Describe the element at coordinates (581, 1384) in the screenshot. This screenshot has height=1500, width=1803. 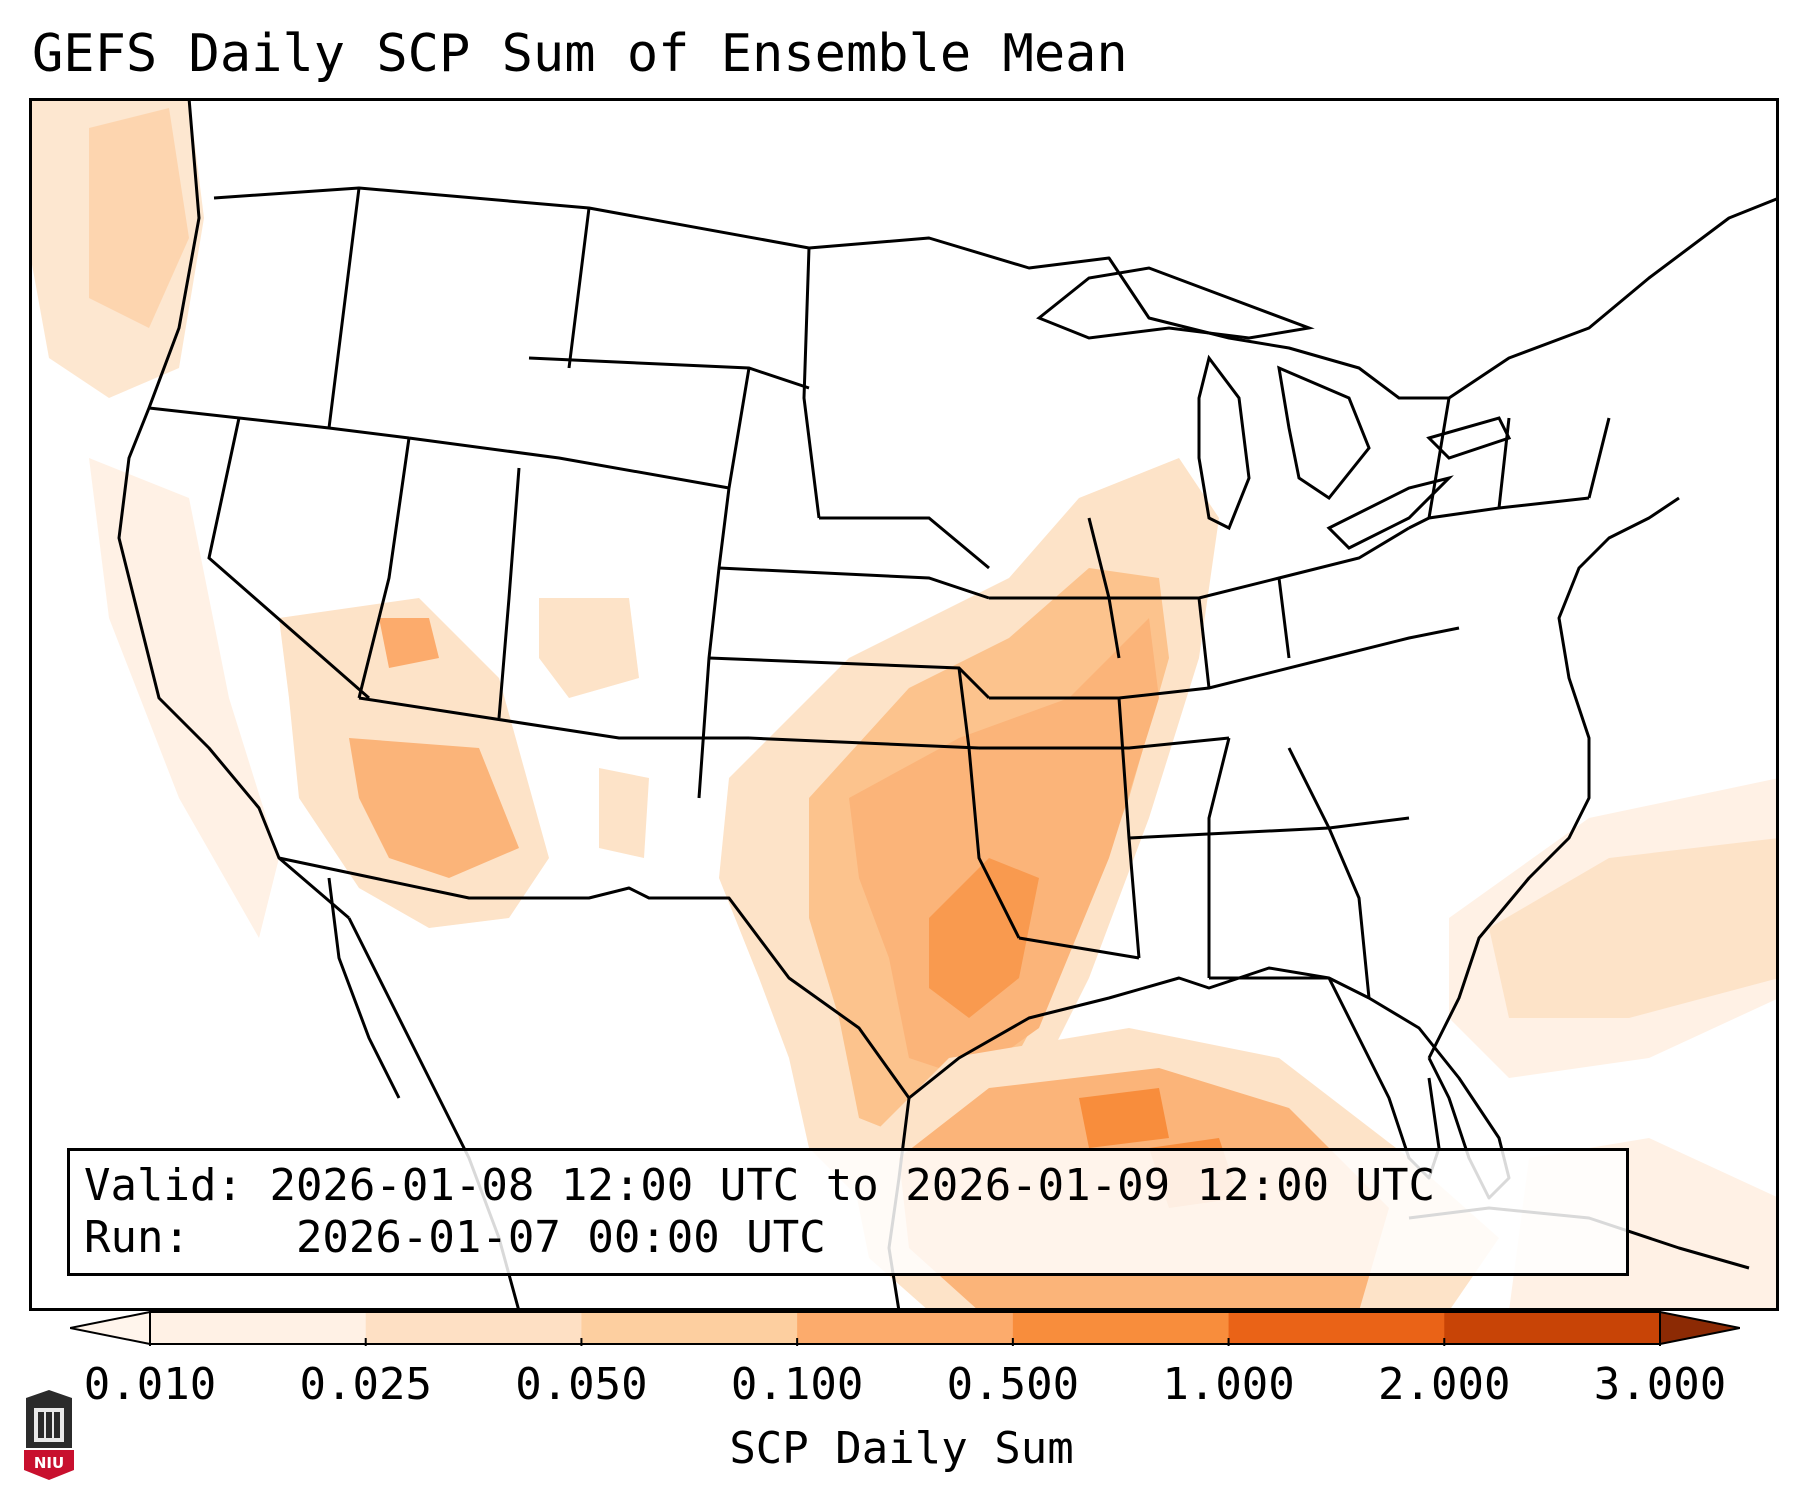
I see `colorbar-tick-label: 0.050` at that location.